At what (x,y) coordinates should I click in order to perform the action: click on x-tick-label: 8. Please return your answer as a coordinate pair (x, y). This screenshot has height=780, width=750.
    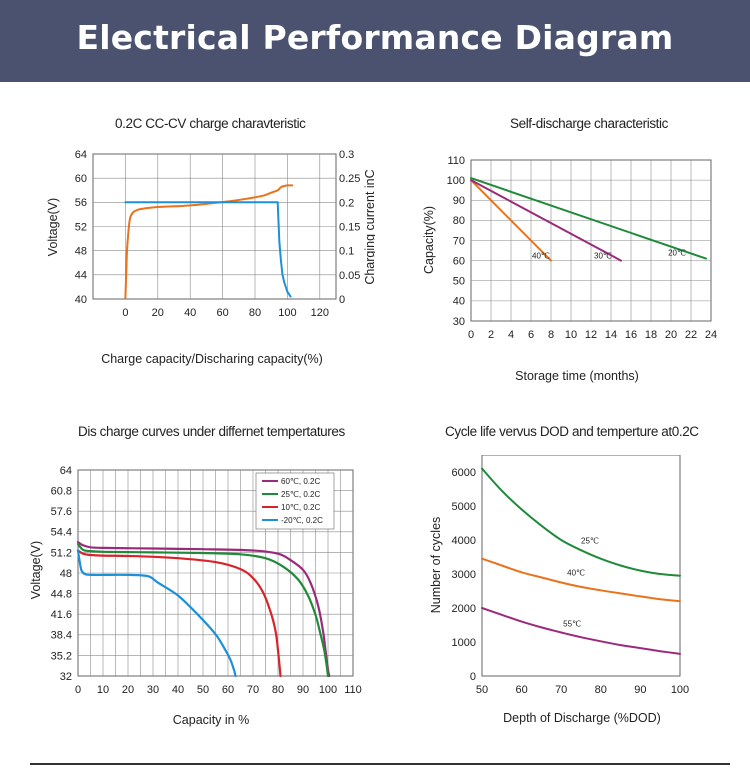
    Looking at the image, I should click on (551, 335).